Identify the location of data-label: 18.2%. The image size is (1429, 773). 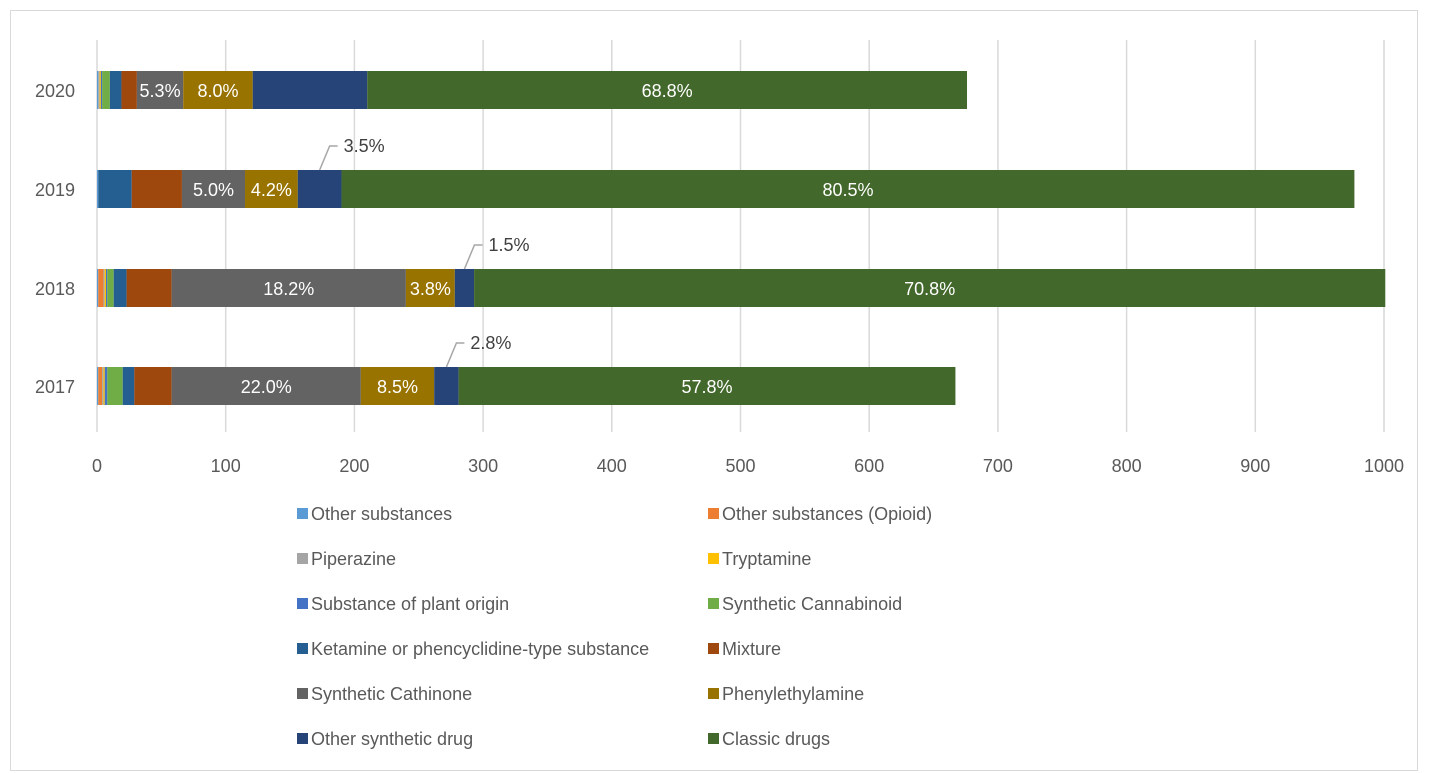
(288, 289).